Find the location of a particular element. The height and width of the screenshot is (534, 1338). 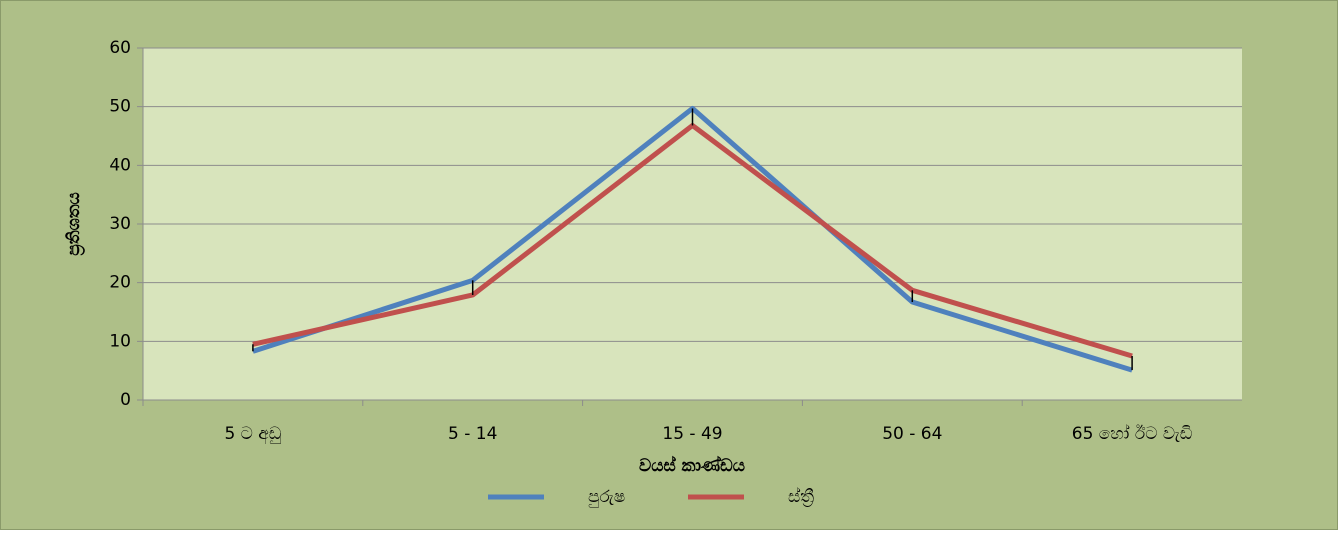

y-tick-label: 10 is located at coordinates (120, 341).